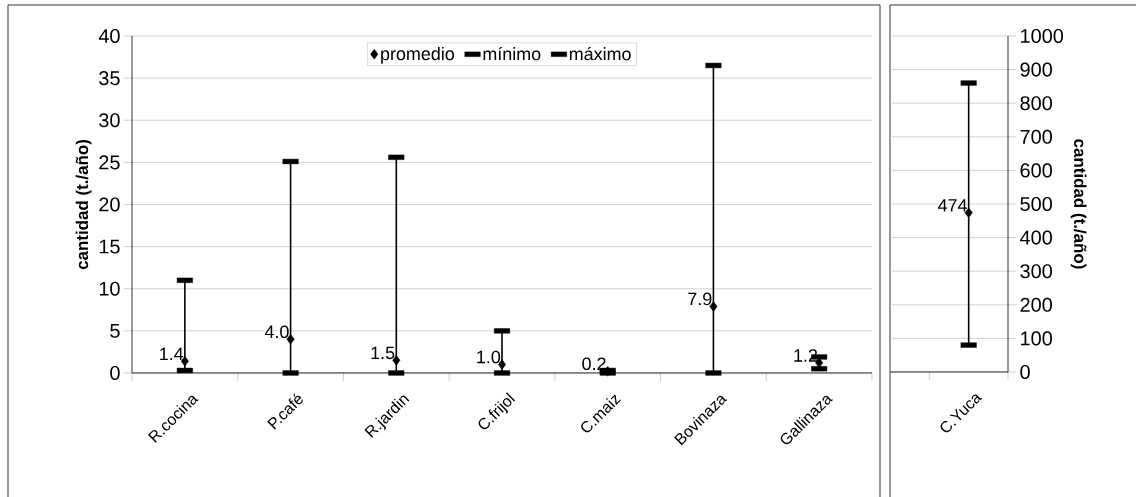 The image size is (1136, 497). What do you see at coordinates (383, 353) in the screenshot?
I see `data-label: 1.5` at bounding box center [383, 353].